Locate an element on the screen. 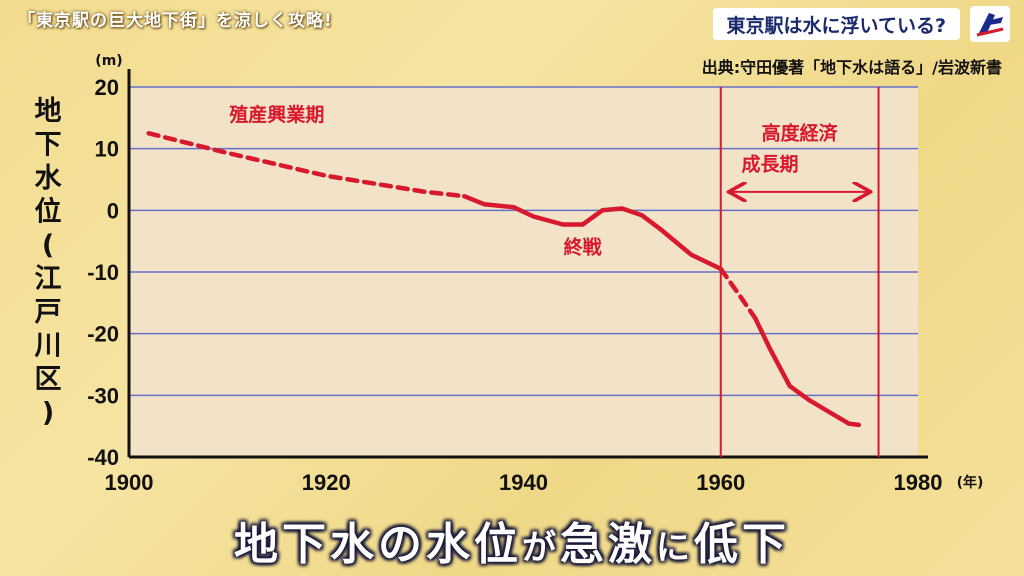 The height and width of the screenshot is (576, 1024). annotation-1: 殖産興業期 is located at coordinates (276, 114).